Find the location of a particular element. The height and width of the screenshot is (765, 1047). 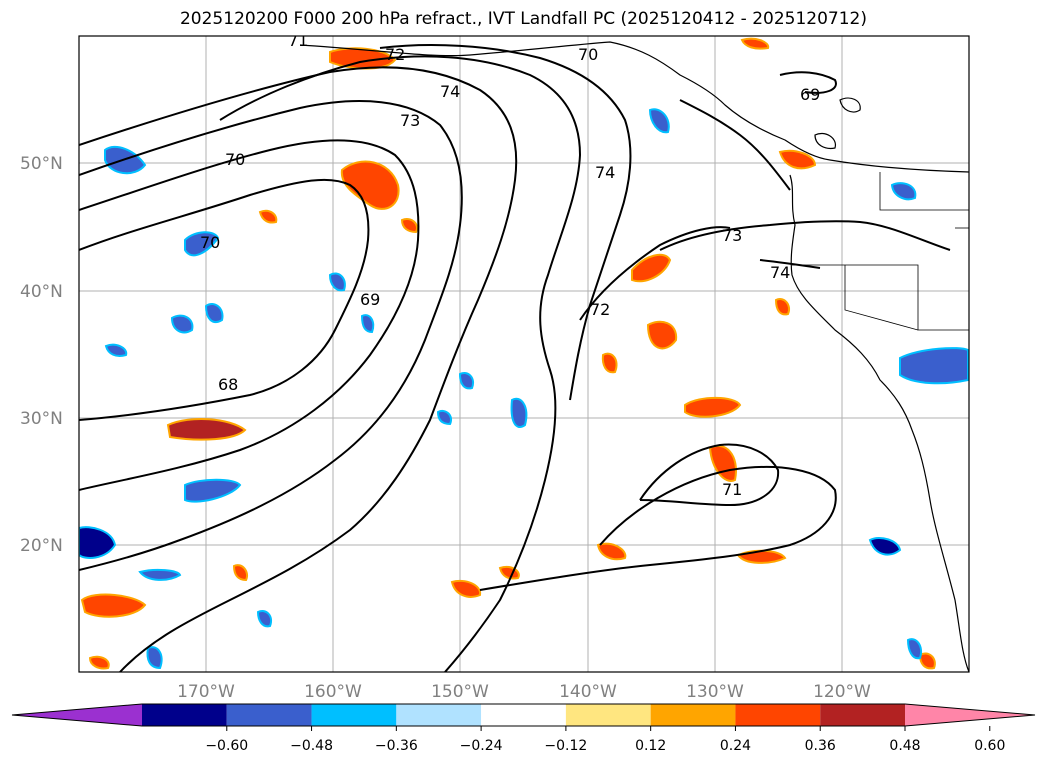

lon-label: 130°W is located at coordinates (715, 692).